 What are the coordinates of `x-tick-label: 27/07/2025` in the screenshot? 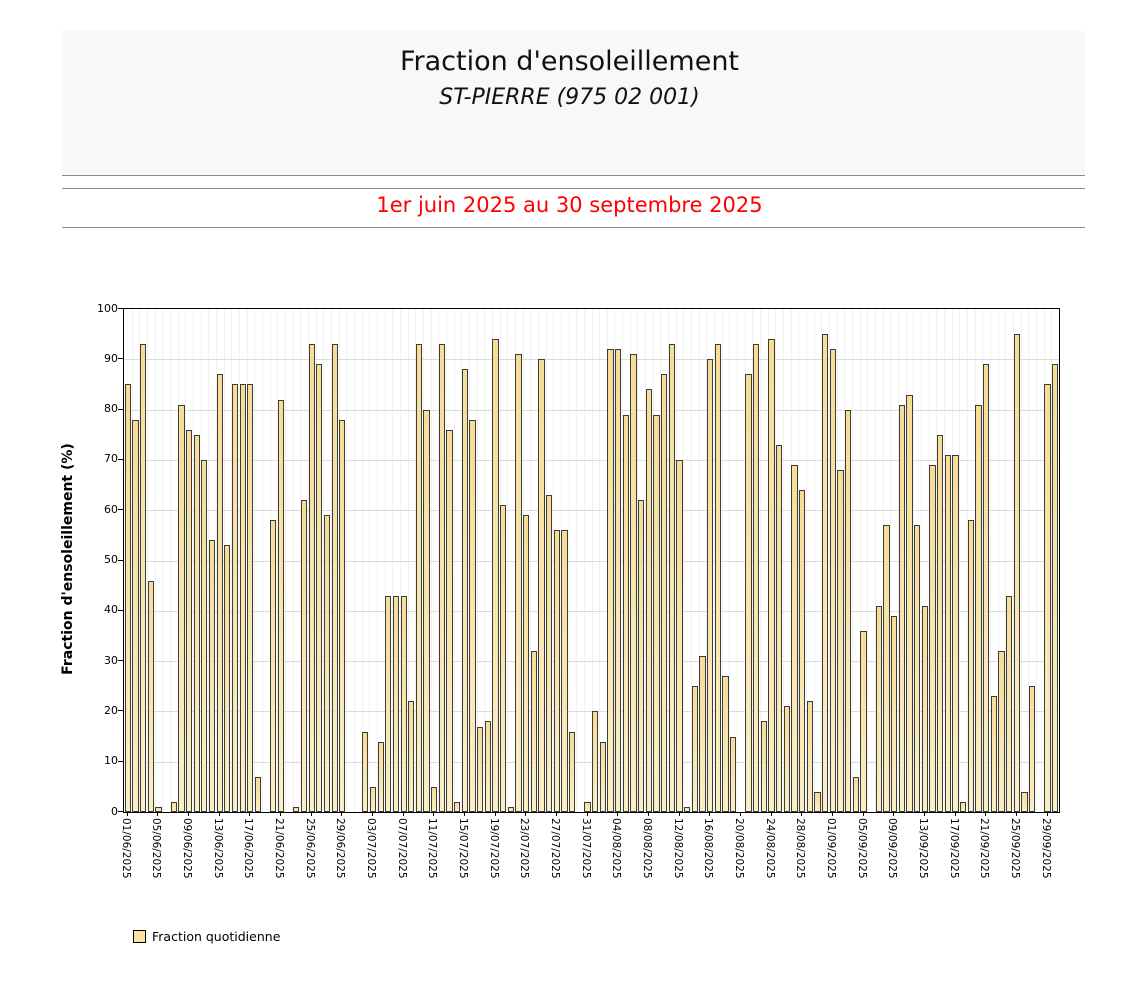 It's located at (555, 848).